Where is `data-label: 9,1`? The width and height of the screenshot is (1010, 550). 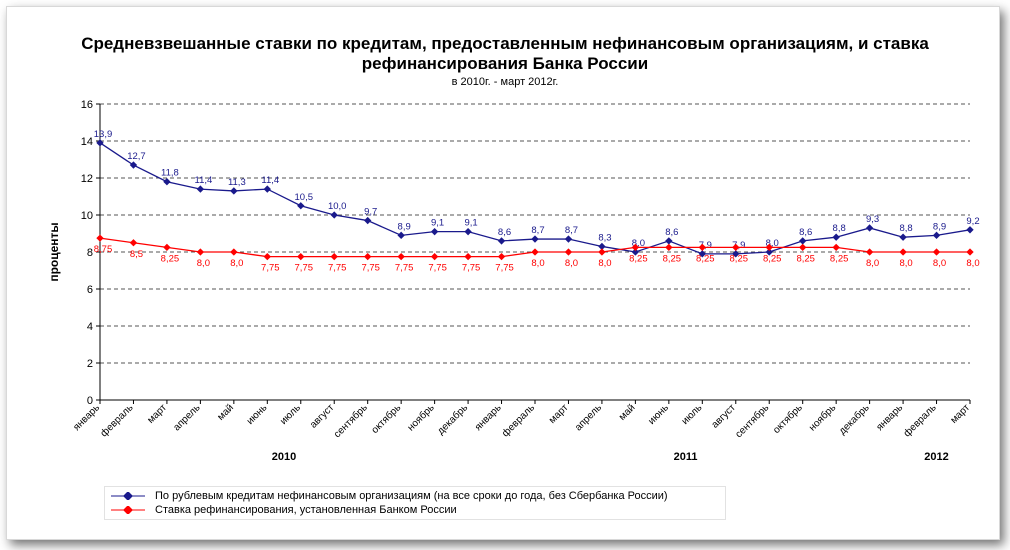
data-label: 9,1 is located at coordinates (470, 223).